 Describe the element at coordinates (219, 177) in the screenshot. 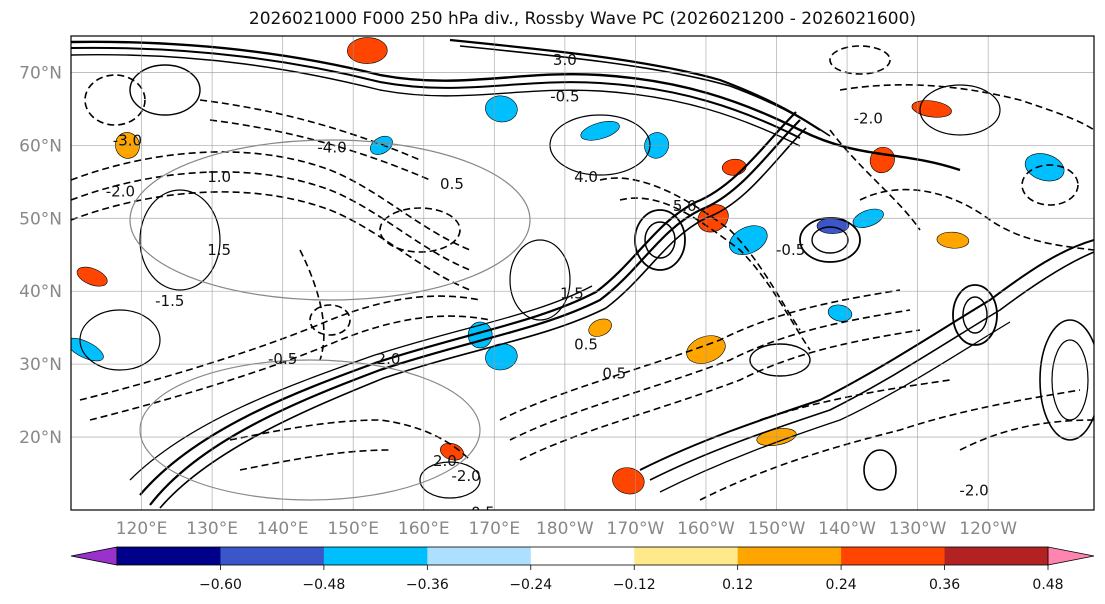

I see `contour-label: 1.0` at that location.